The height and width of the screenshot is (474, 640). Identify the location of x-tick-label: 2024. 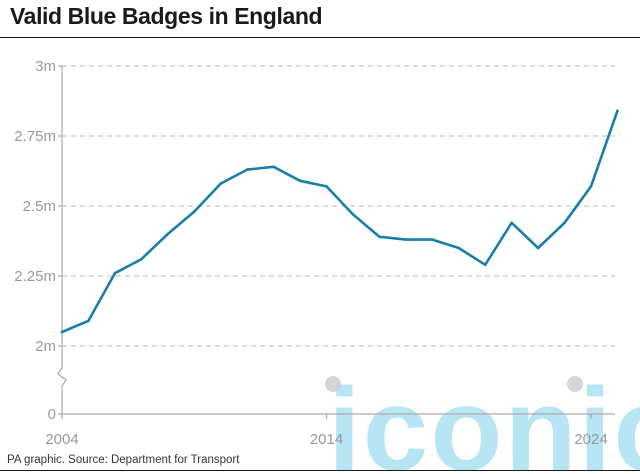
(590, 439).